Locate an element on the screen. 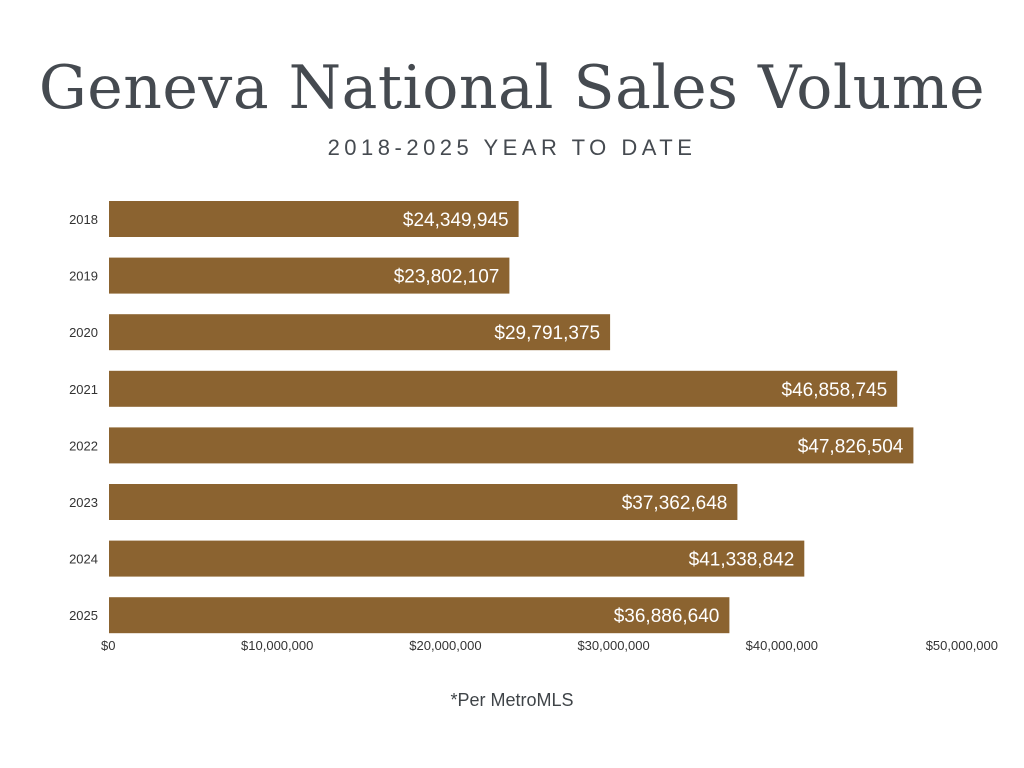  data-label-2019: $23,802,107 is located at coordinates (447, 277).